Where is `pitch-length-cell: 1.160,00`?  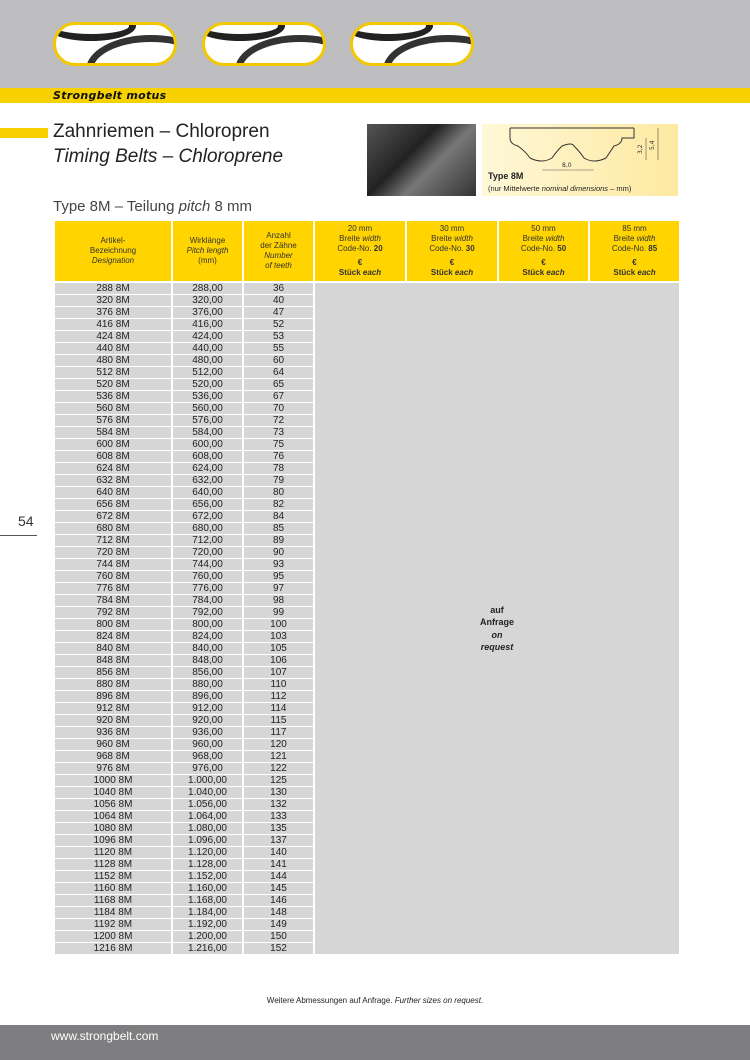 pitch-length-cell: 1.160,00 is located at coordinates (207, 888).